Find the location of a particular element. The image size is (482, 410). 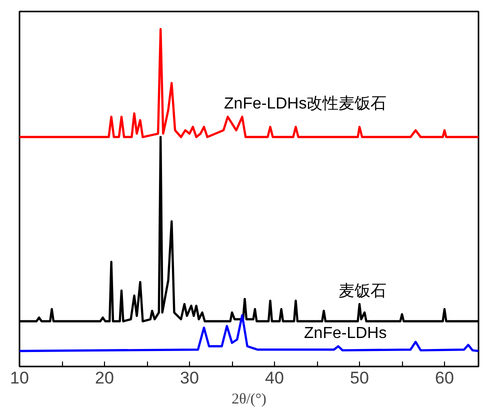

series-label: ZnFe-LDHs is located at coordinates (345, 333).